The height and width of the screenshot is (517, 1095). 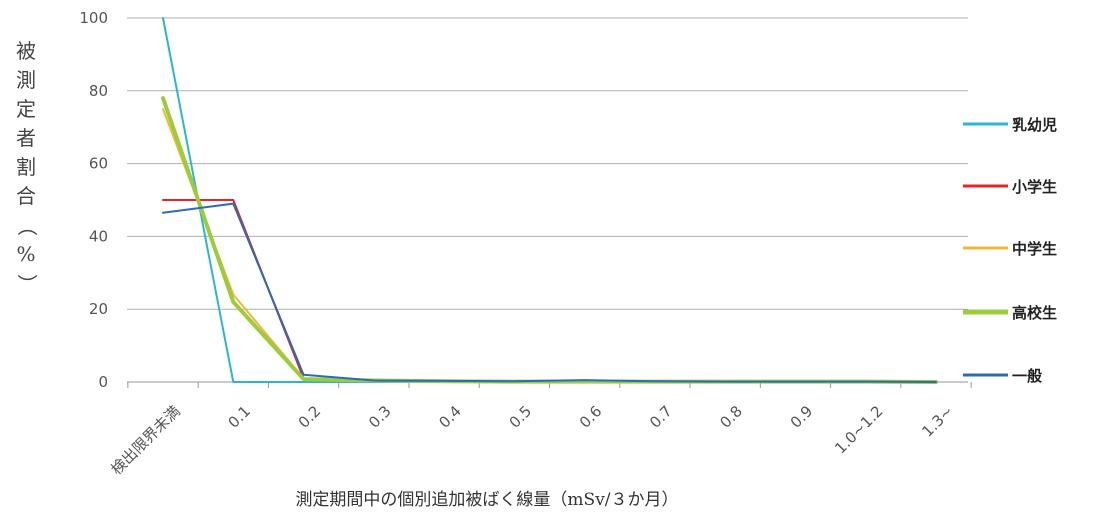 I want to click on x-tick-label: 0.7, so click(x=661, y=417).